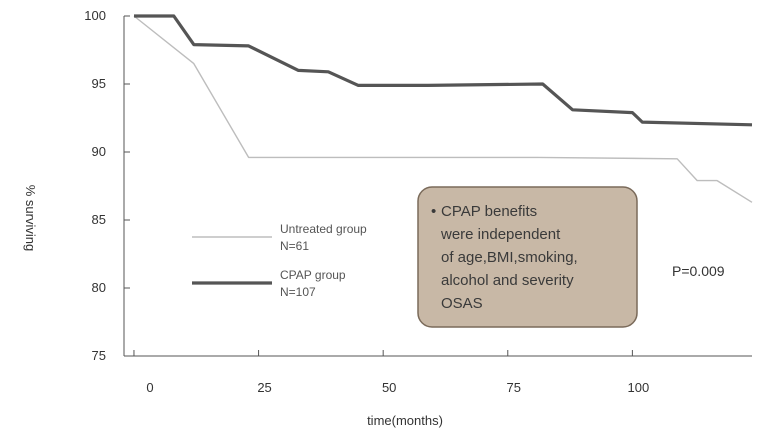 This screenshot has width=762, height=433. What do you see at coordinates (509, 257) in the screenshot?
I see `callout-line: of age,BMI,smoking,` at bounding box center [509, 257].